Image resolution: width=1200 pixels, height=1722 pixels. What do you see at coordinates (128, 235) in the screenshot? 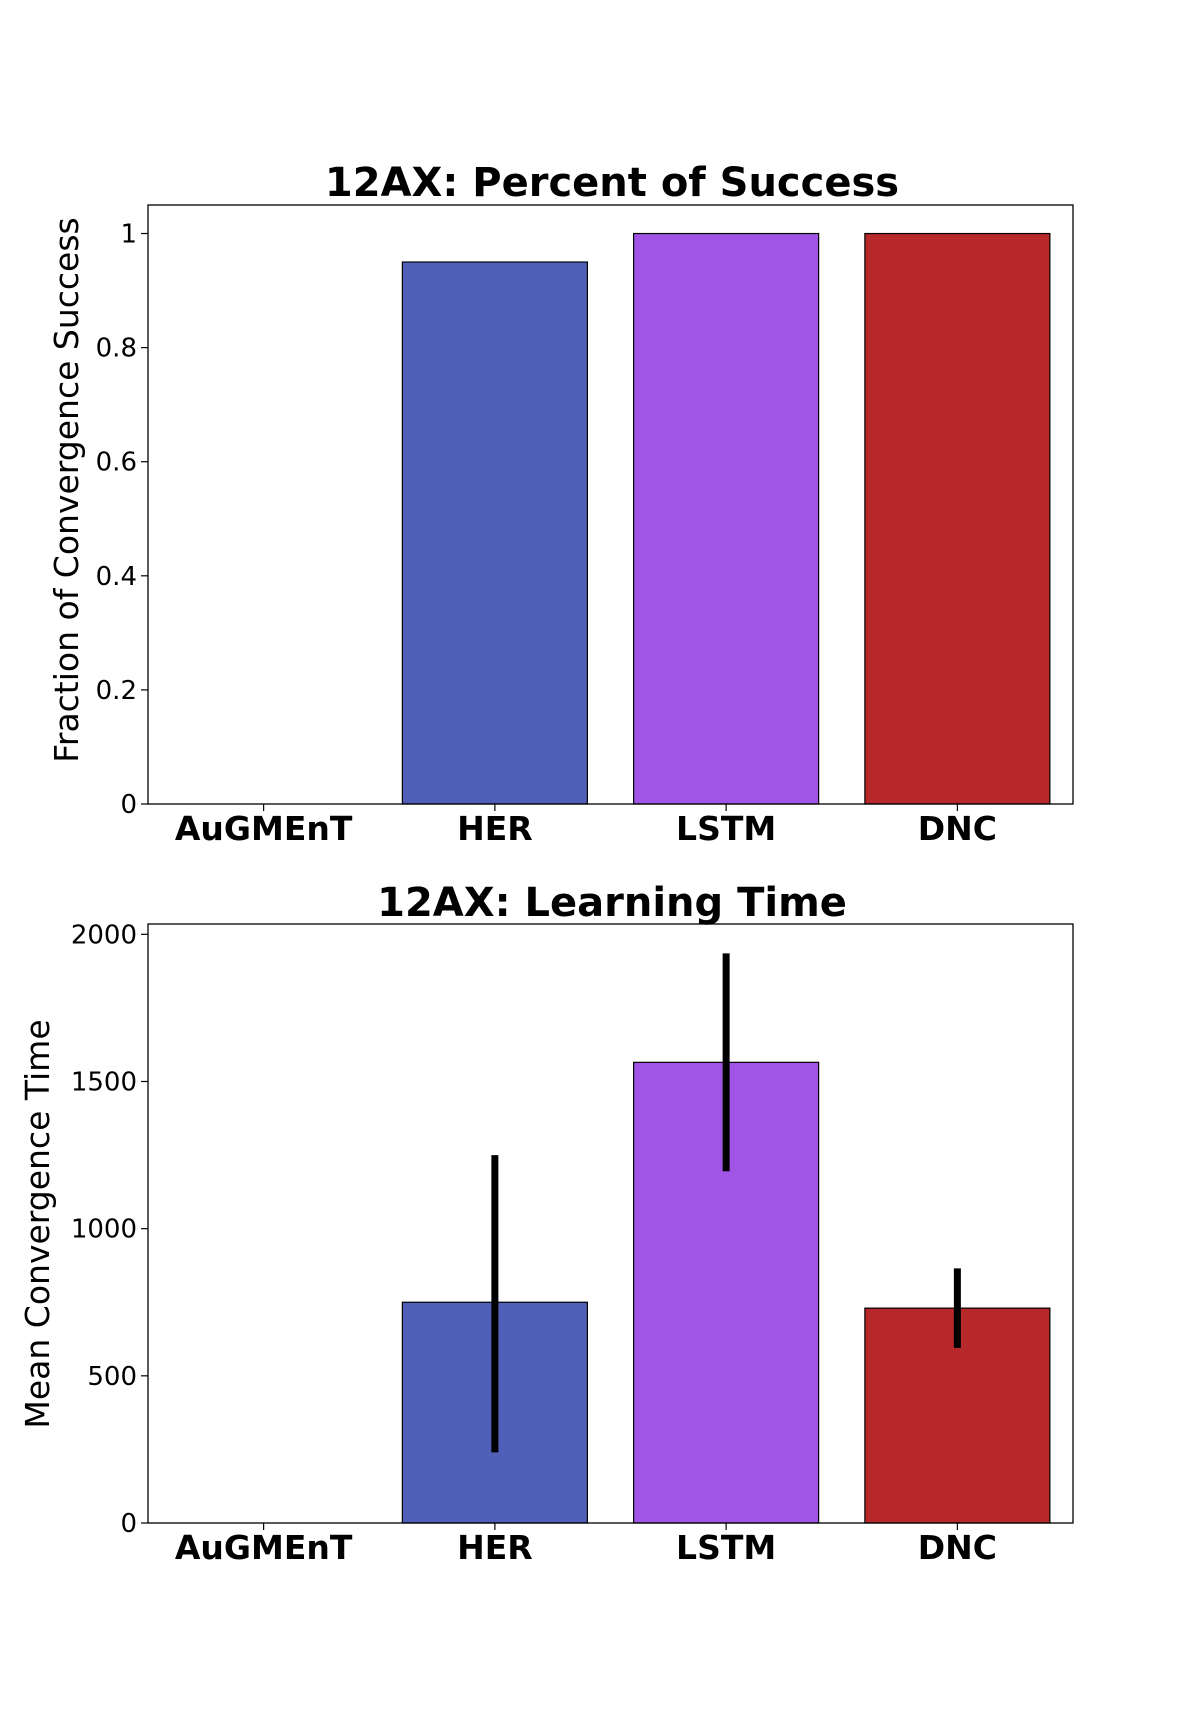
I see `y-tick-label: 1` at bounding box center [128, 235].